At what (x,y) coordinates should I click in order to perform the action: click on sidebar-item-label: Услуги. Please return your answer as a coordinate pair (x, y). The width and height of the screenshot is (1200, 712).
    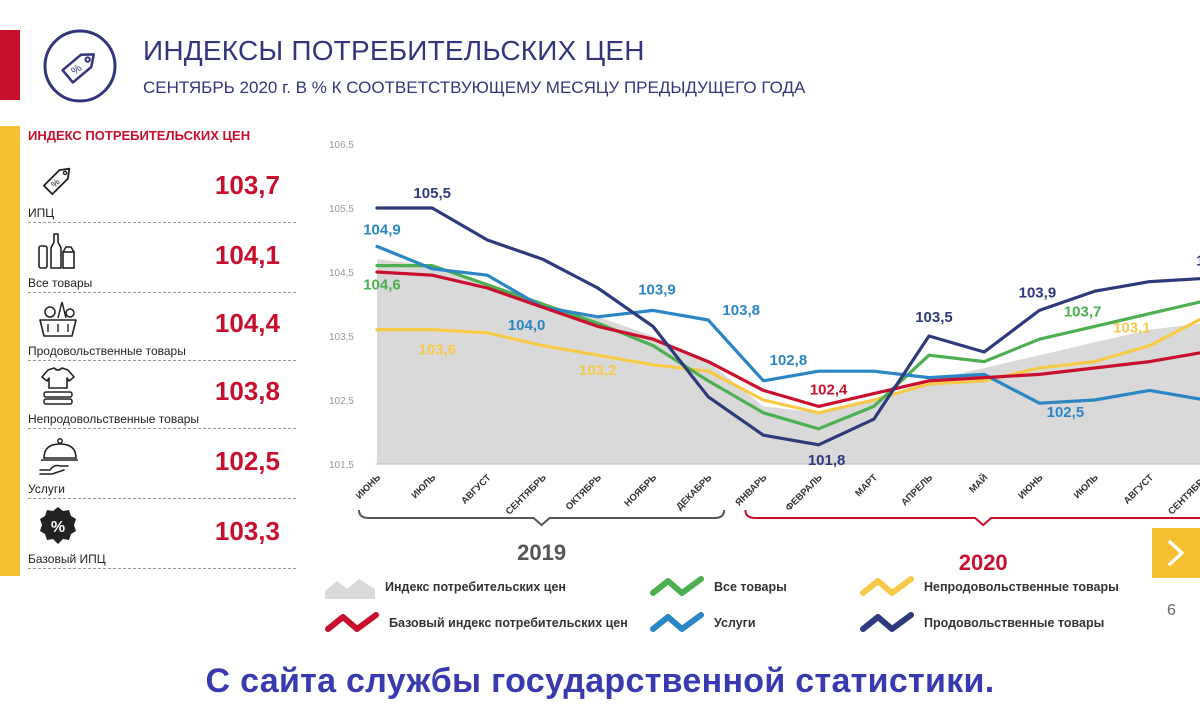
    Looking at the image, I should click on (46, 489).